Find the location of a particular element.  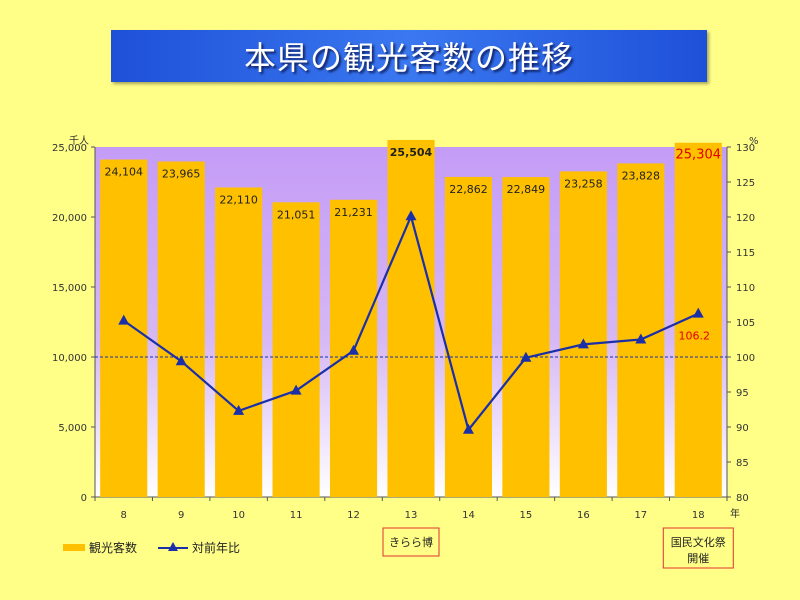

y-right-tick-label: 125 is located at coordinates (745, 183).